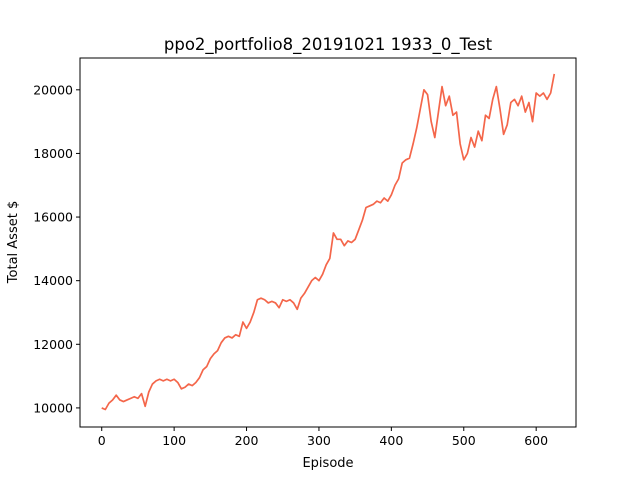 The image size is (640, 480). I want to click on x-tick-label: 0, so click(102, 440).